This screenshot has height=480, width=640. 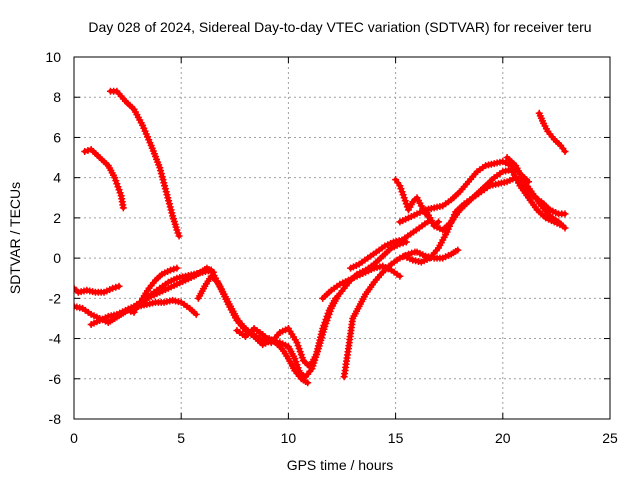 I want to click on y-tick-label: 2, so click(x=57, y=218).